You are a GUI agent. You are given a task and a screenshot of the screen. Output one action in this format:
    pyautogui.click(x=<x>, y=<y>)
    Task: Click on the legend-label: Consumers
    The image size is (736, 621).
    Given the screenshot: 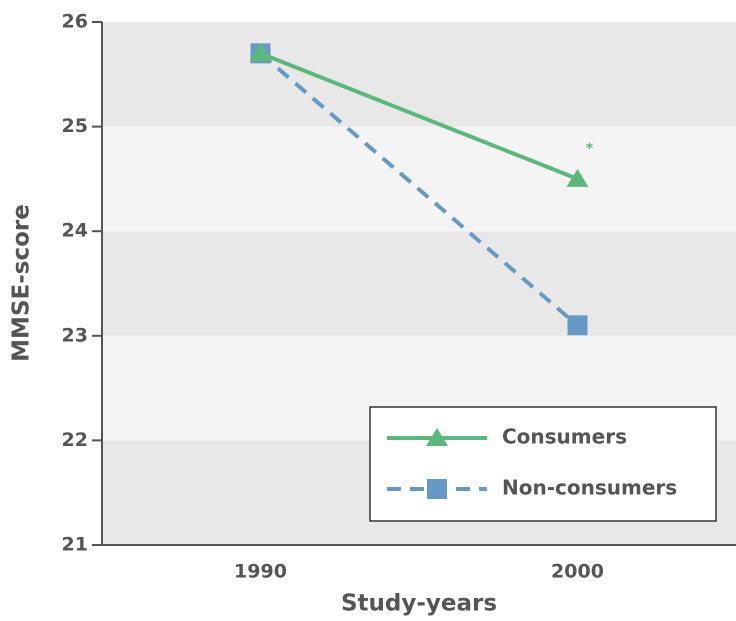 What is the action you would take?
    pyautogui.click(x=564, y=437)
    